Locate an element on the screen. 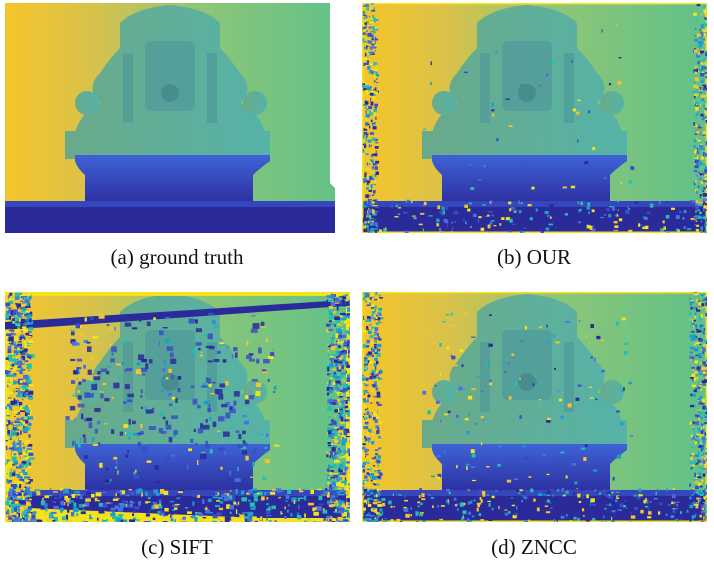  caption-sift: (c) SIFT is located at coordinates (177, 547).